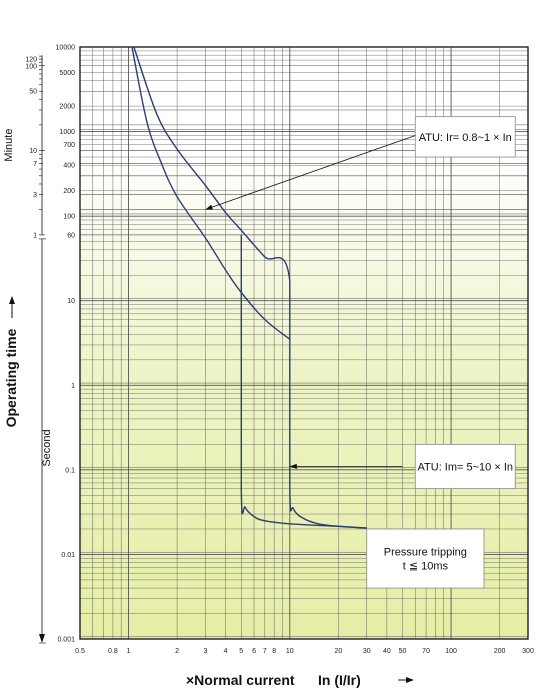 The height and width of the screenshot is (699, 539). Describe the element at coordinates (226, 651) in the screenshot. I see `x-tick-label: 4` at that location.